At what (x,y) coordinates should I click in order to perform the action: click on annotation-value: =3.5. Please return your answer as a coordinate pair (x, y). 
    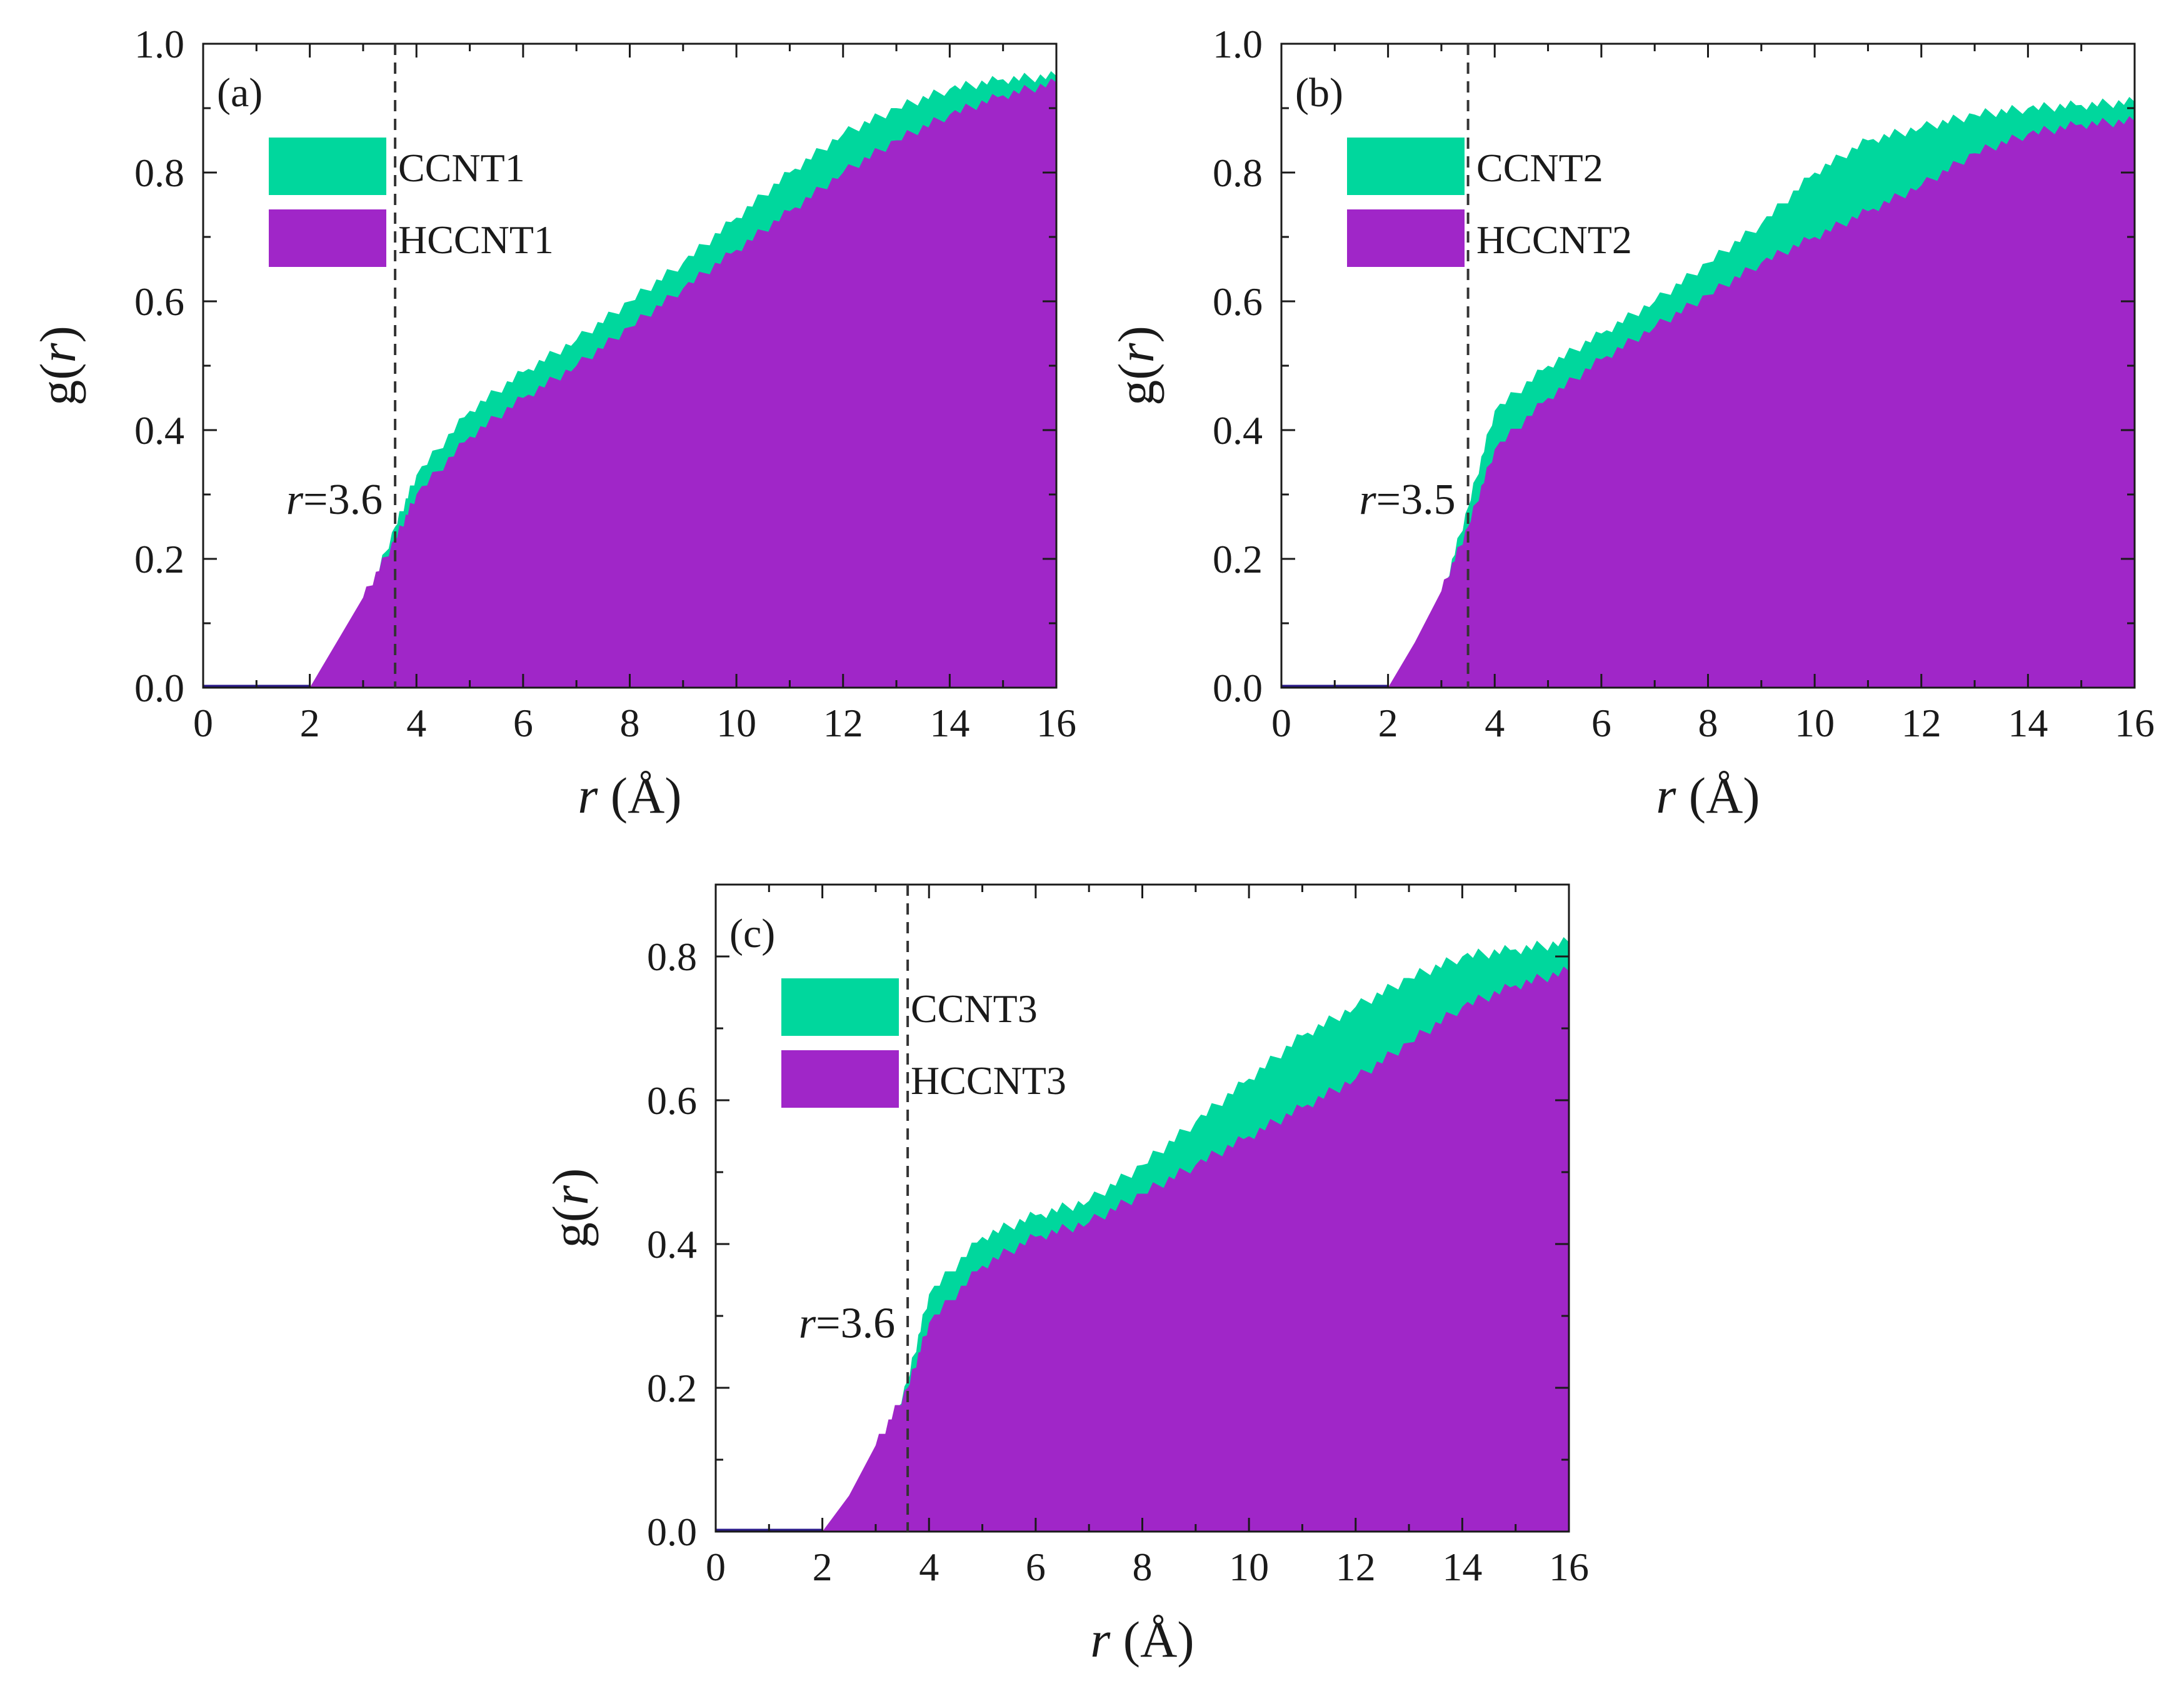
    Looking at the image, I should click on (1416, 500).